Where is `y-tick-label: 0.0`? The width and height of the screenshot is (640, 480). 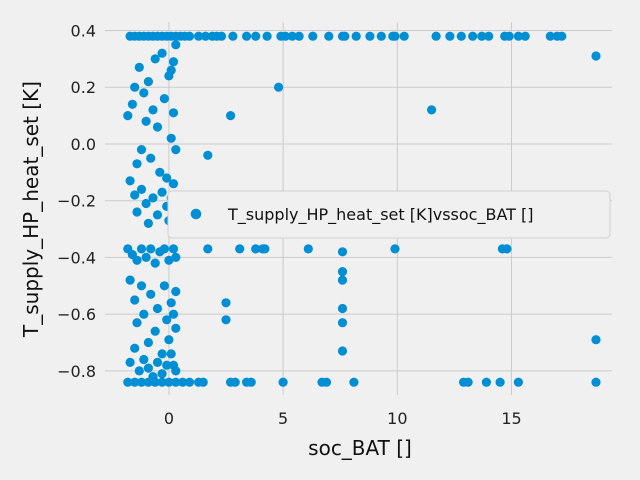
y-tick-label: 0.0 is located at coordinates (83, 144).